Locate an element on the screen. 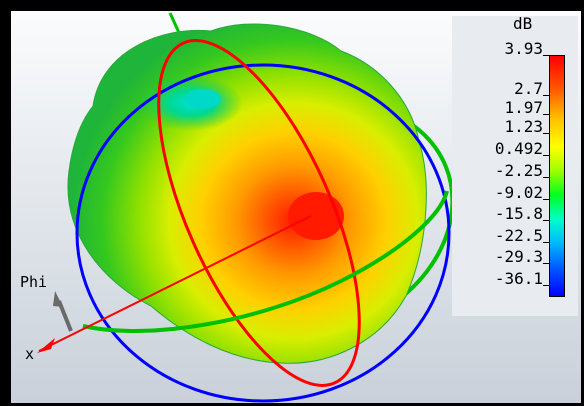 This screenshot has width=584, height=406. legend-tick: 2.7 is located at coordinates (528, 88).